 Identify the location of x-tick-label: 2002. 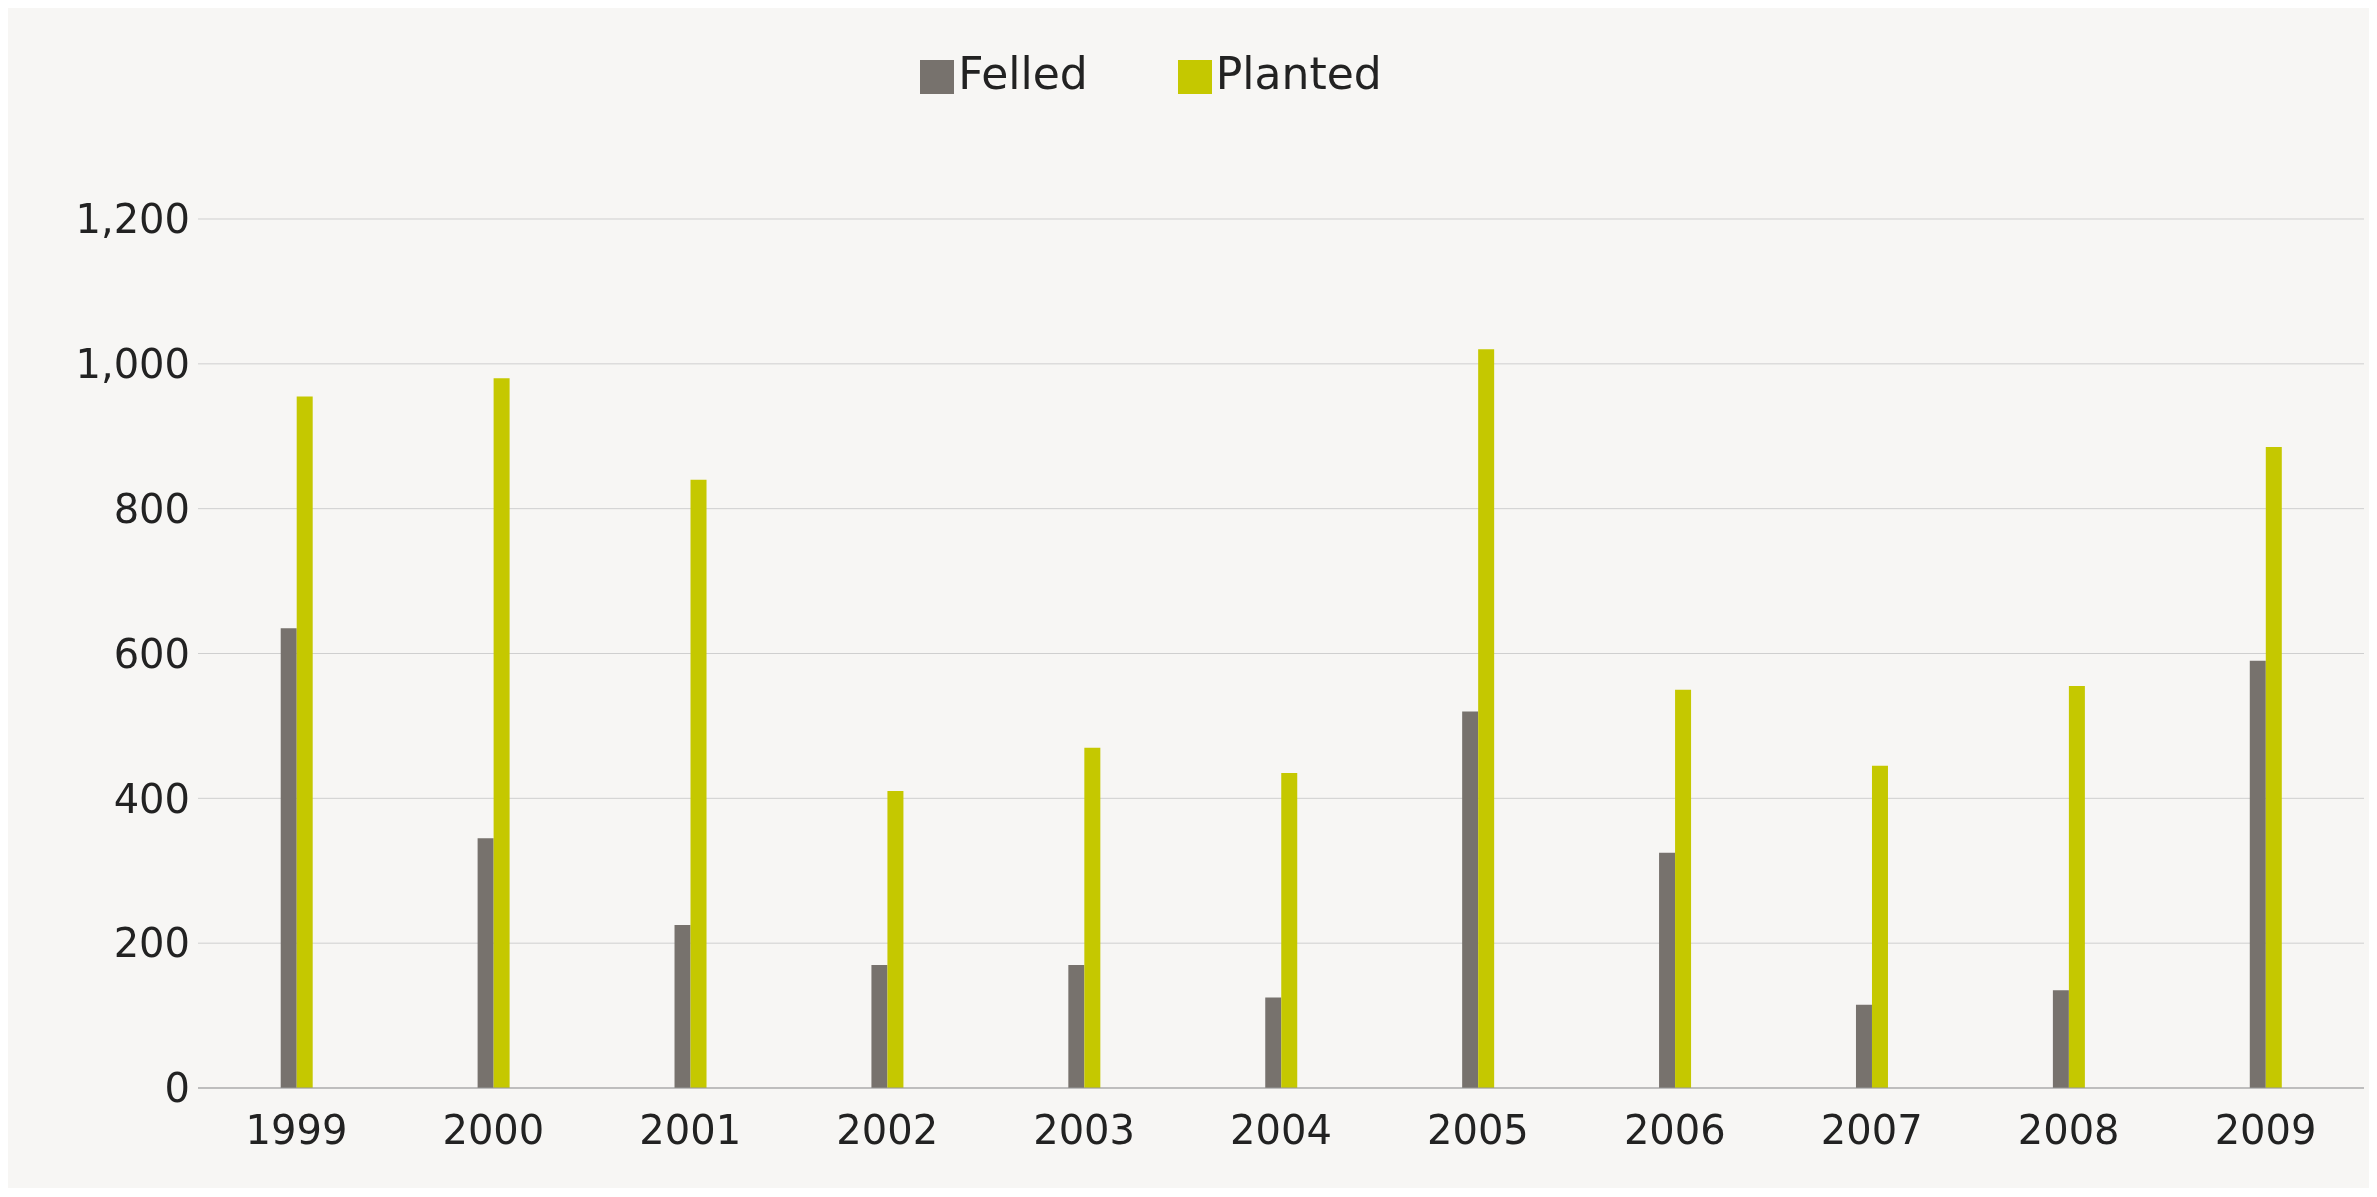
(887, 1130).